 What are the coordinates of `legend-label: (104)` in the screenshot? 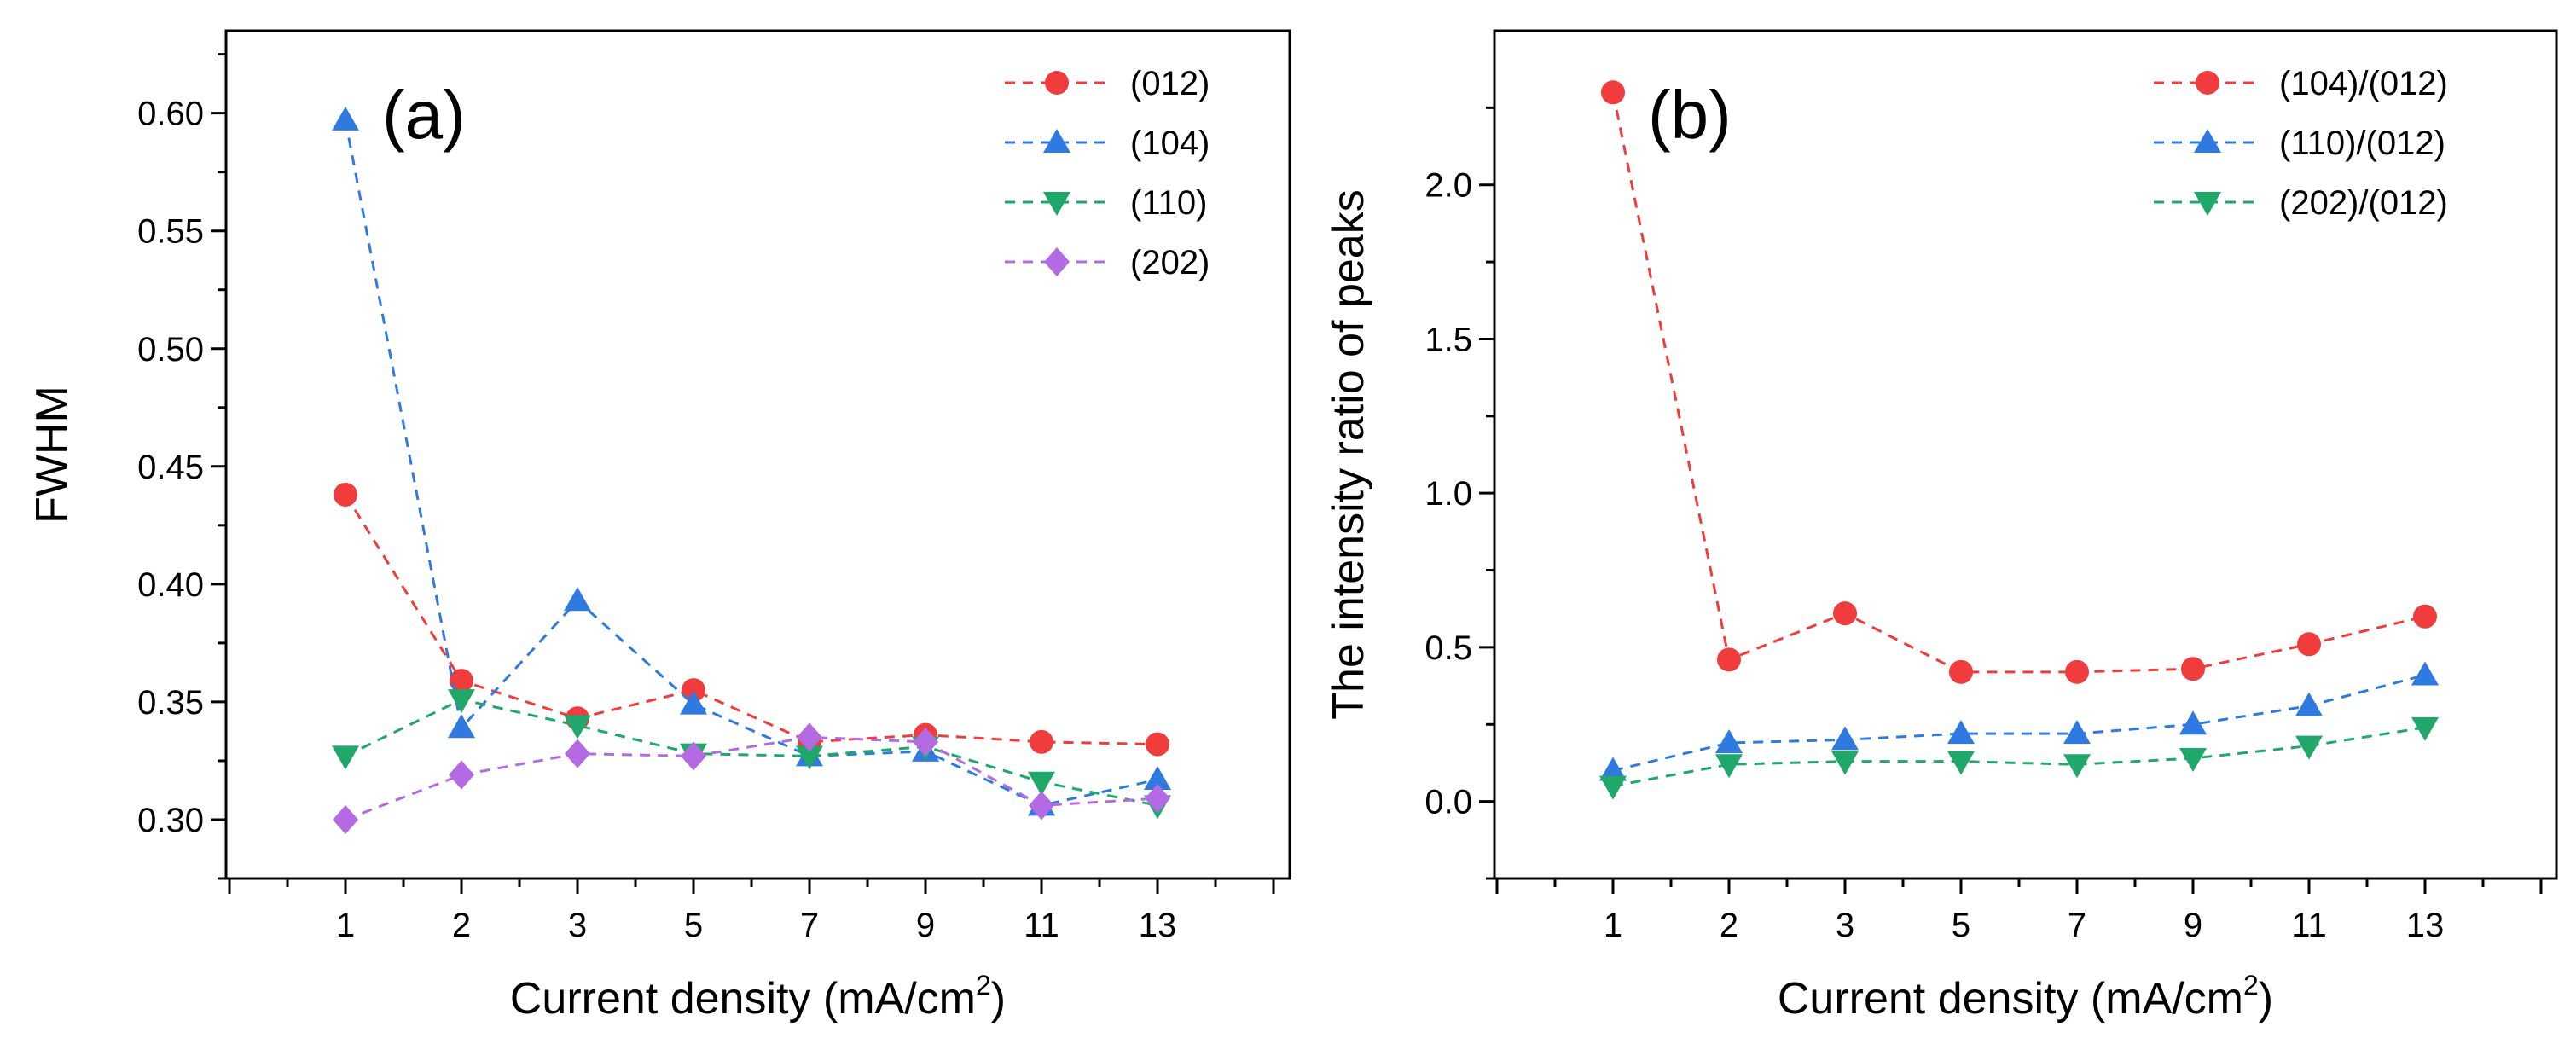 It's located at (1170, 143).